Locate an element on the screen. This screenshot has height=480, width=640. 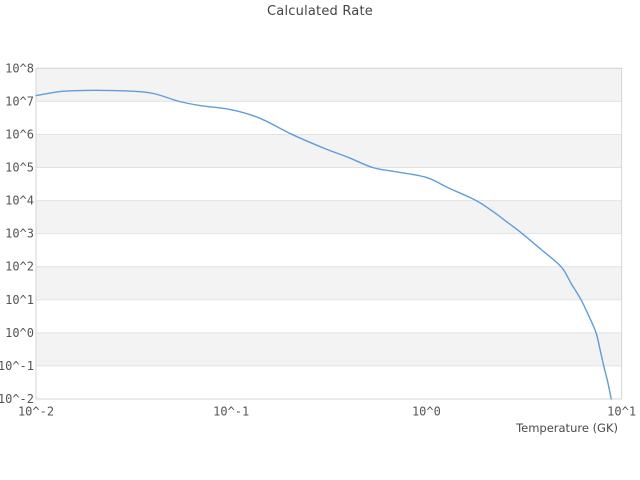
x-axis-label: Temperature (GK) is located at coordinates (567, 428).